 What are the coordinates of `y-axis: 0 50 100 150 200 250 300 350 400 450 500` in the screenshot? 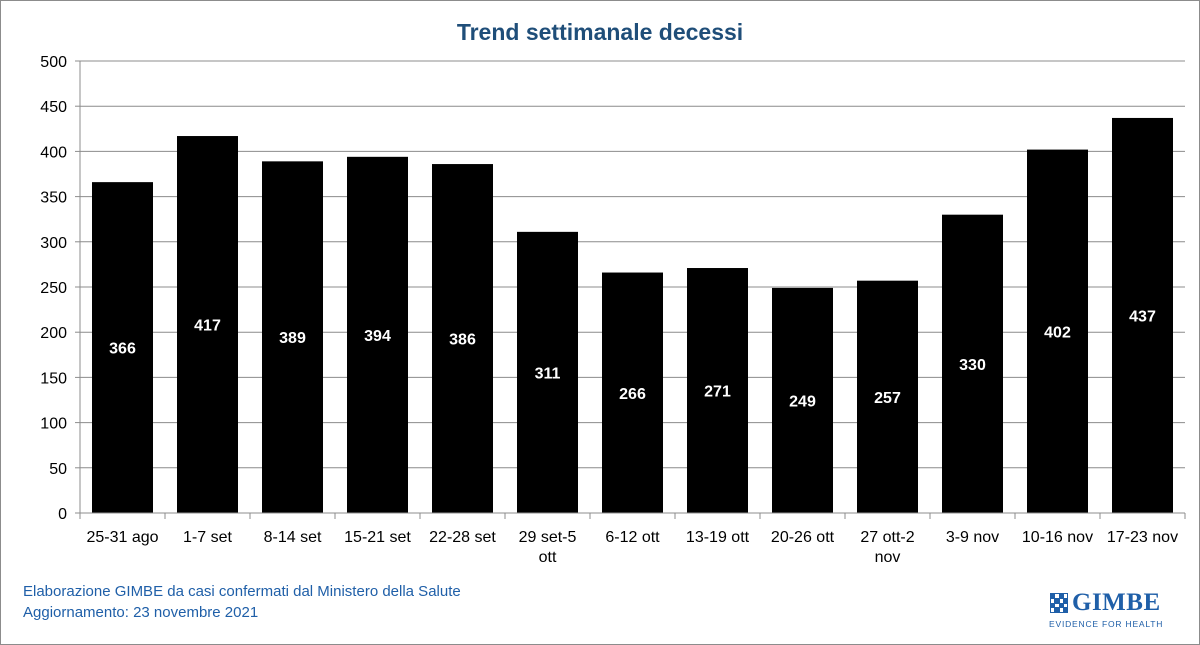 It's located at (60, 288).